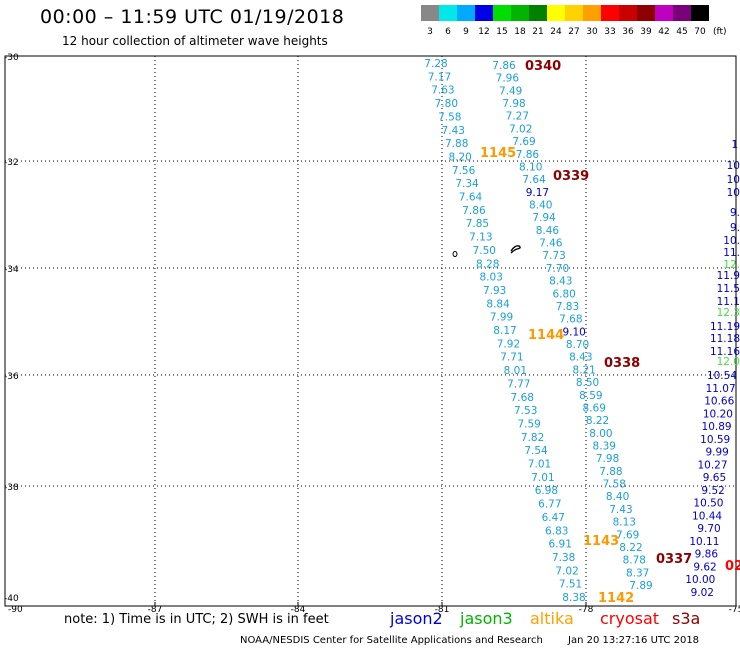  What do you see at coordinates (587, 383) in the screenshot?
I see `wave-height-value: 8.50` at bounding box center [587, 383].